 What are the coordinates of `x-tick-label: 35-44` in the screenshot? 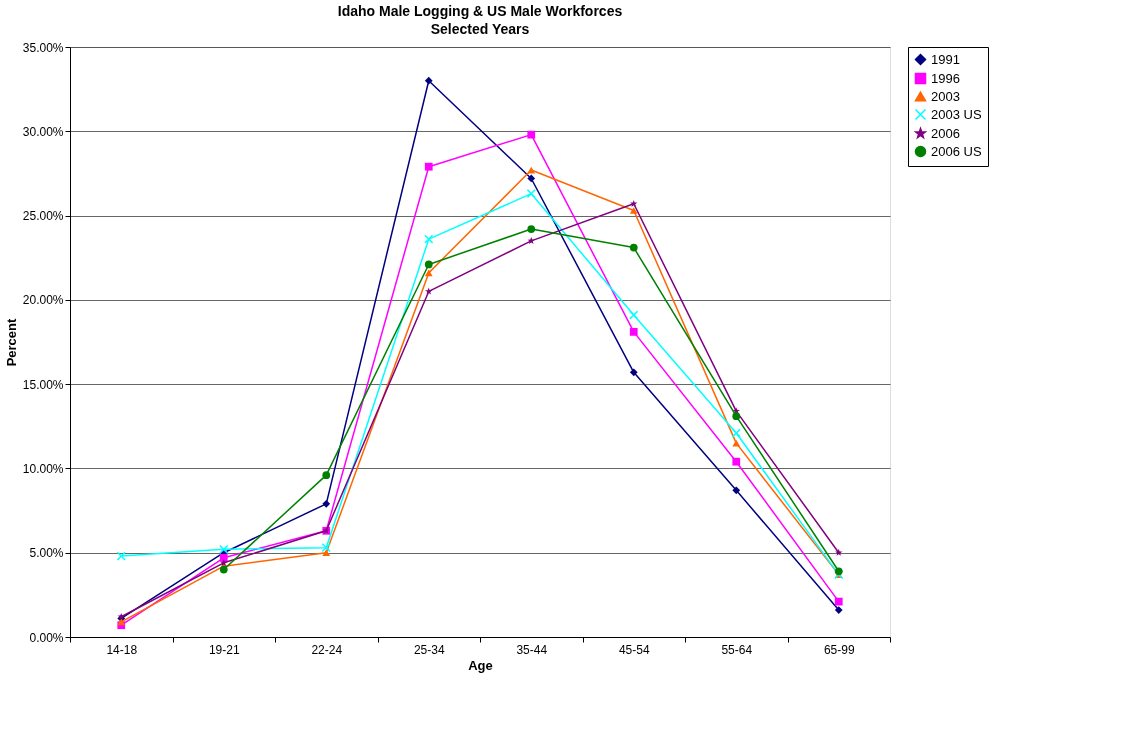 It's located at (532, 649).